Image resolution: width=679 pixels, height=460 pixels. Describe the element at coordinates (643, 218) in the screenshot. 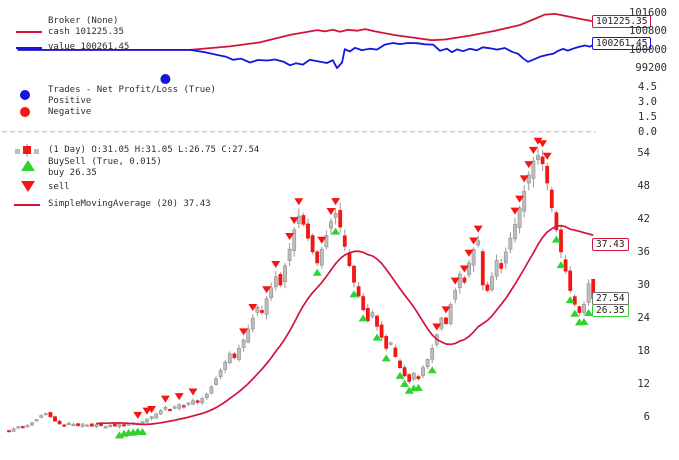

I see `price-y-tick-label: 42` at that location.